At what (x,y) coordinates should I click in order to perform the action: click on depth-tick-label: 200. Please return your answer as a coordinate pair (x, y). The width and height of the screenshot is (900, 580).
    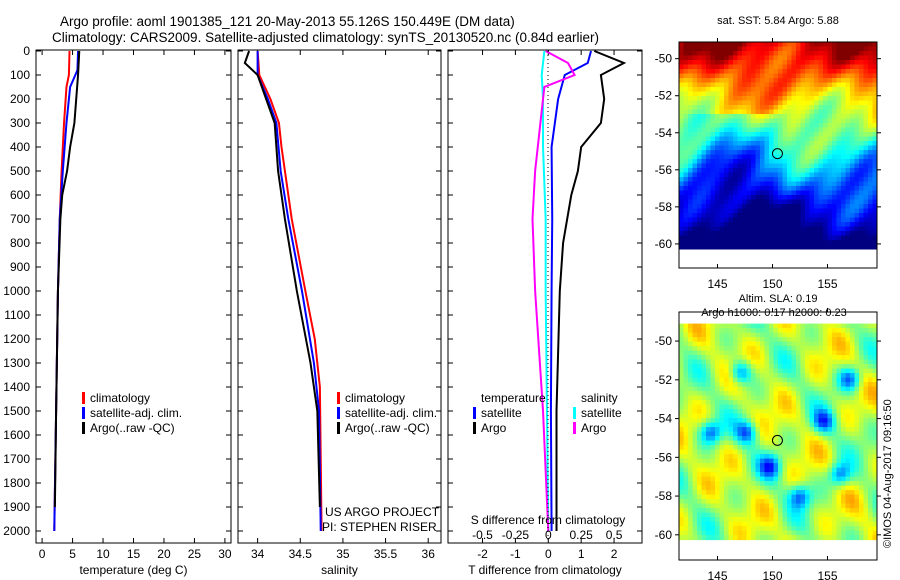
    Looking at the image, I should click on (20, 99).